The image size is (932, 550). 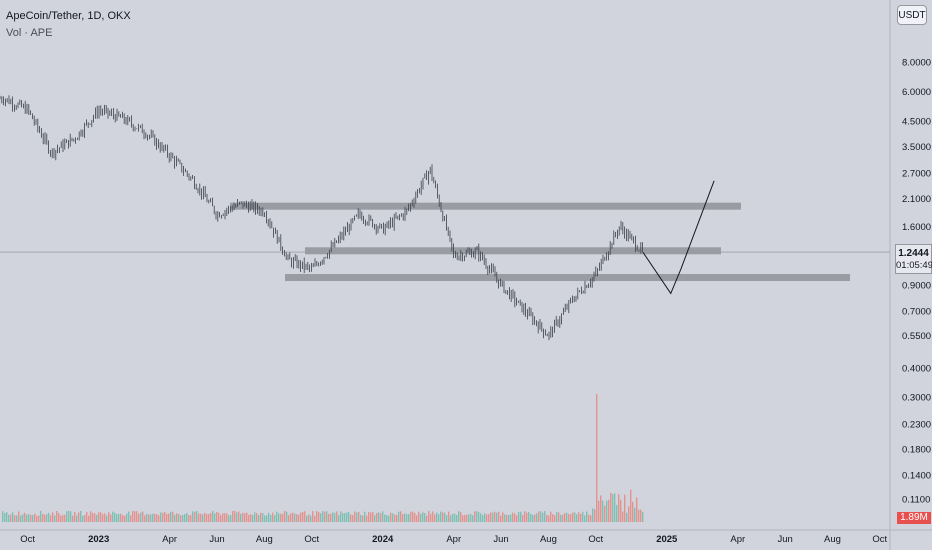 What do you see at coordinates (832, 539) in the screenshot?
I see `time-tick-label: Aug` at bounding box center [832, 539].